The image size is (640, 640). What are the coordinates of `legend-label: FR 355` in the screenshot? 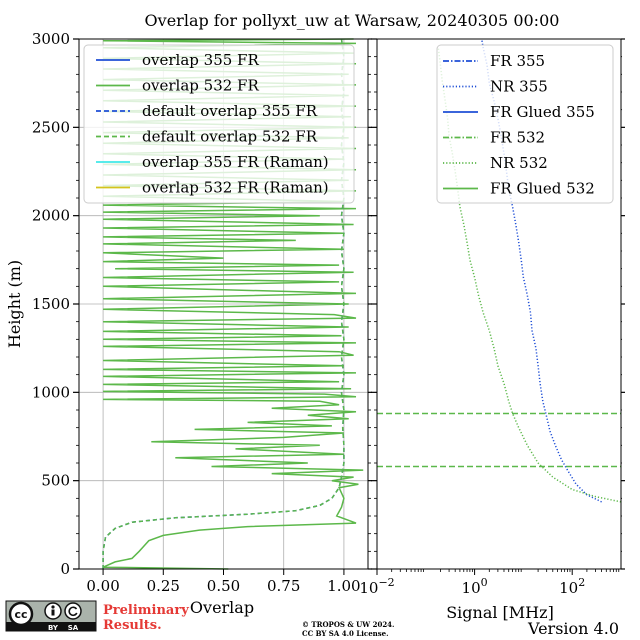 It's located at (517, 61).